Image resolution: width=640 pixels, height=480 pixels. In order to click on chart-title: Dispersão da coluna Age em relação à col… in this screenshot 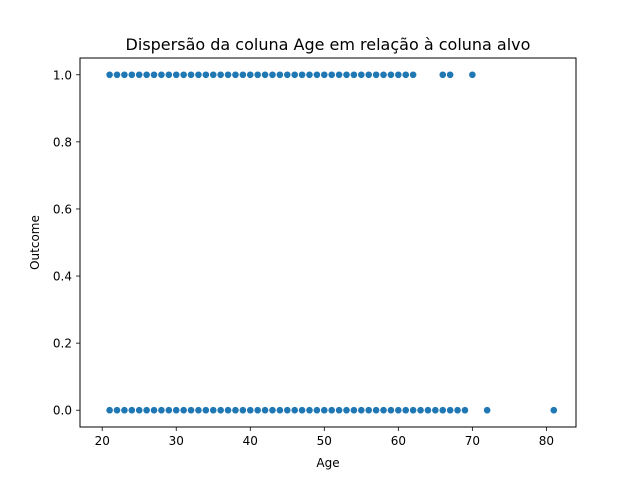, I will do `click(328, 44)`.